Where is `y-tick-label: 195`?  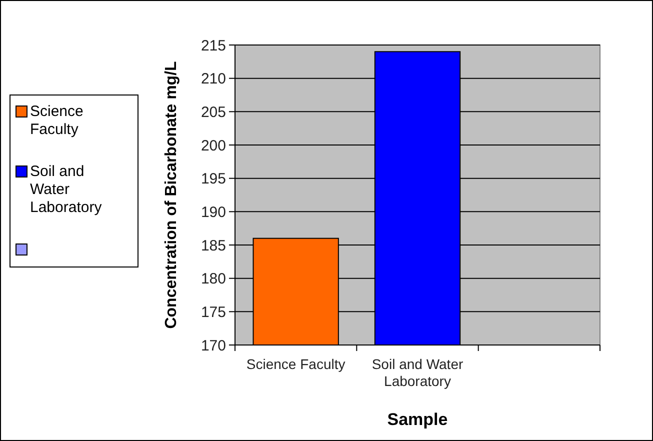 y-tick-label: 195 is located at coordinates (213, 179).